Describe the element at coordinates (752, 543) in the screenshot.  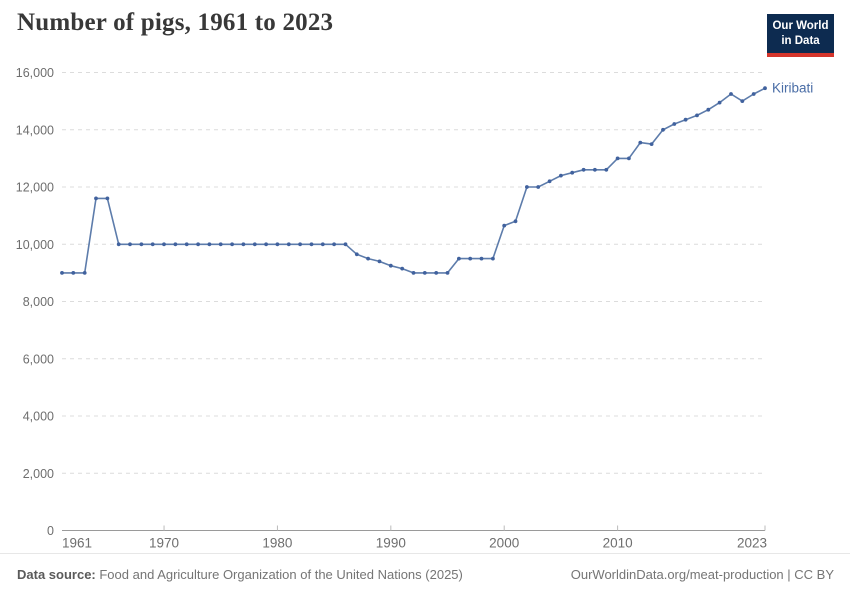
I see `x-tick-label: 2023` at that location.